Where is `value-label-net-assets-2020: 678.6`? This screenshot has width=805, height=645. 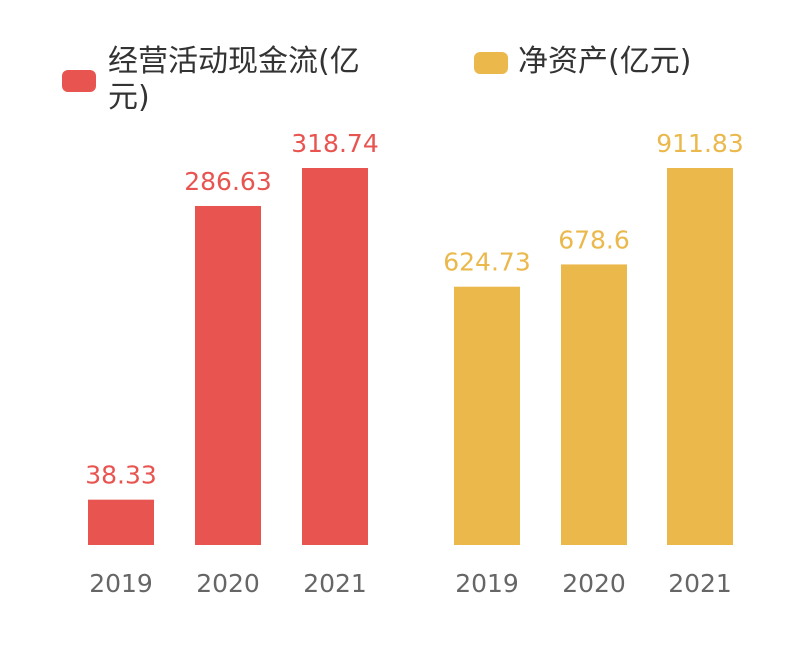
value-label-net-assets-2020: 678.6 is located at coordinates (594, 239).